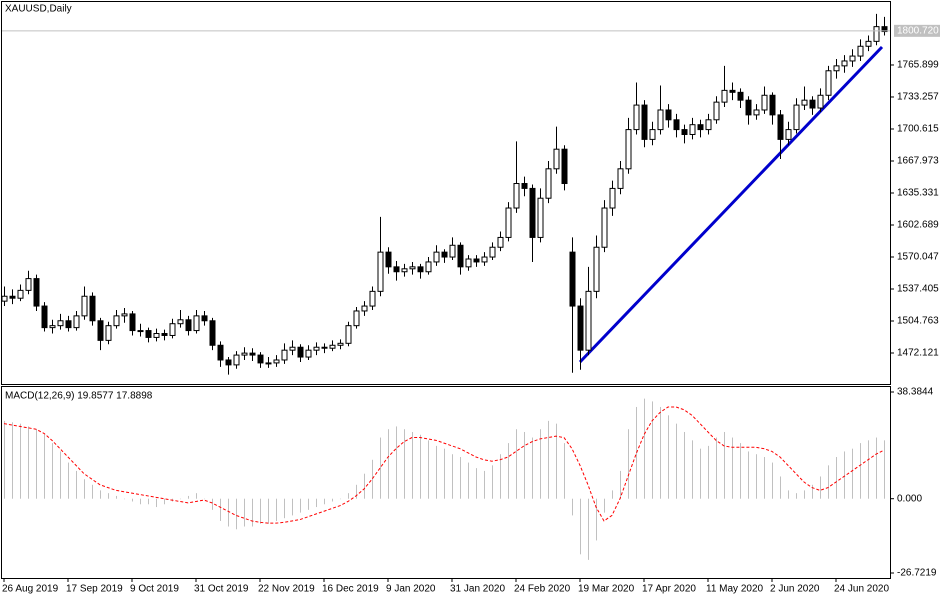 This screenshot has height=600, width=950. Describe the element at coordinates (477, 589) in the screenshot. I see `x-tick-label: 31 Jan 2020` at that location.